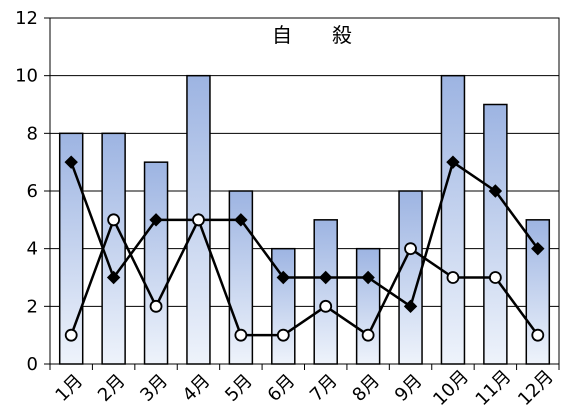 Image resolution: width=573 pixels, height=418 pixels. I want to click on y-tick-label-8: 8, so click(32, 133).